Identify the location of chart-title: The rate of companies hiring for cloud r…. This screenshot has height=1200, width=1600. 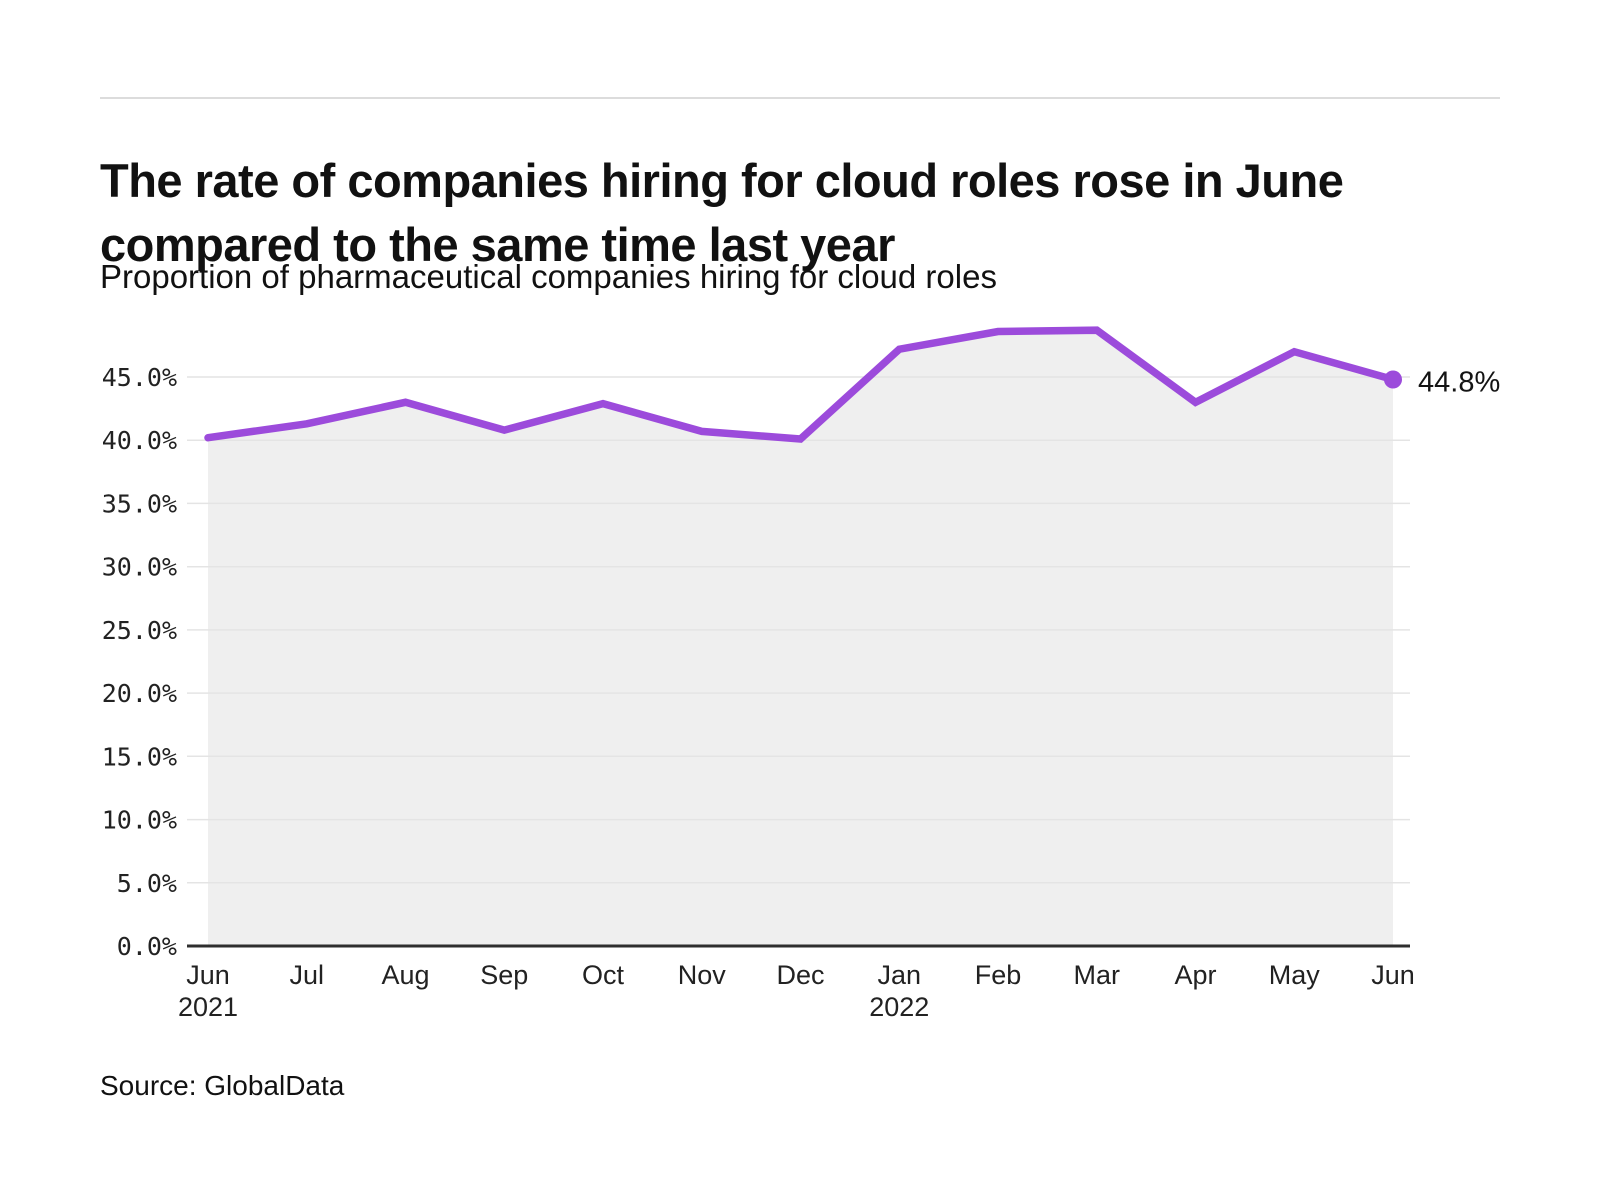
(830, 213).